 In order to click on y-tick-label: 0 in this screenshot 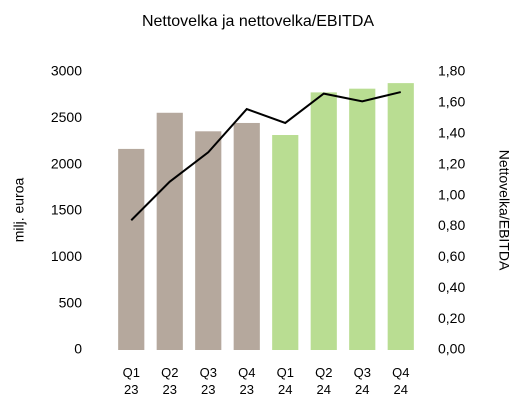, I will do `click(78, 349)`.